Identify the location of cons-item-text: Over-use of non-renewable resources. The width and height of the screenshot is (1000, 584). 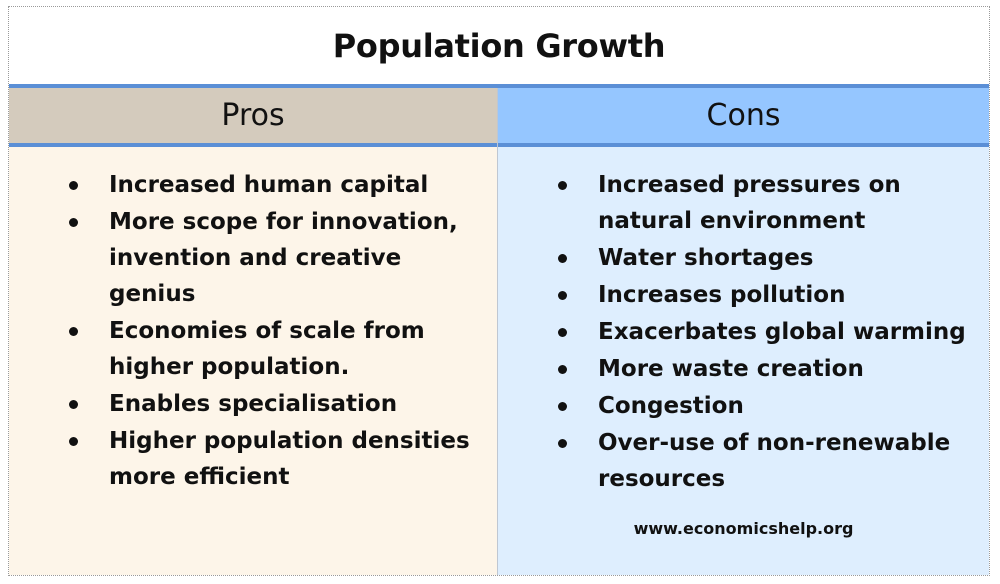
(774, 461).